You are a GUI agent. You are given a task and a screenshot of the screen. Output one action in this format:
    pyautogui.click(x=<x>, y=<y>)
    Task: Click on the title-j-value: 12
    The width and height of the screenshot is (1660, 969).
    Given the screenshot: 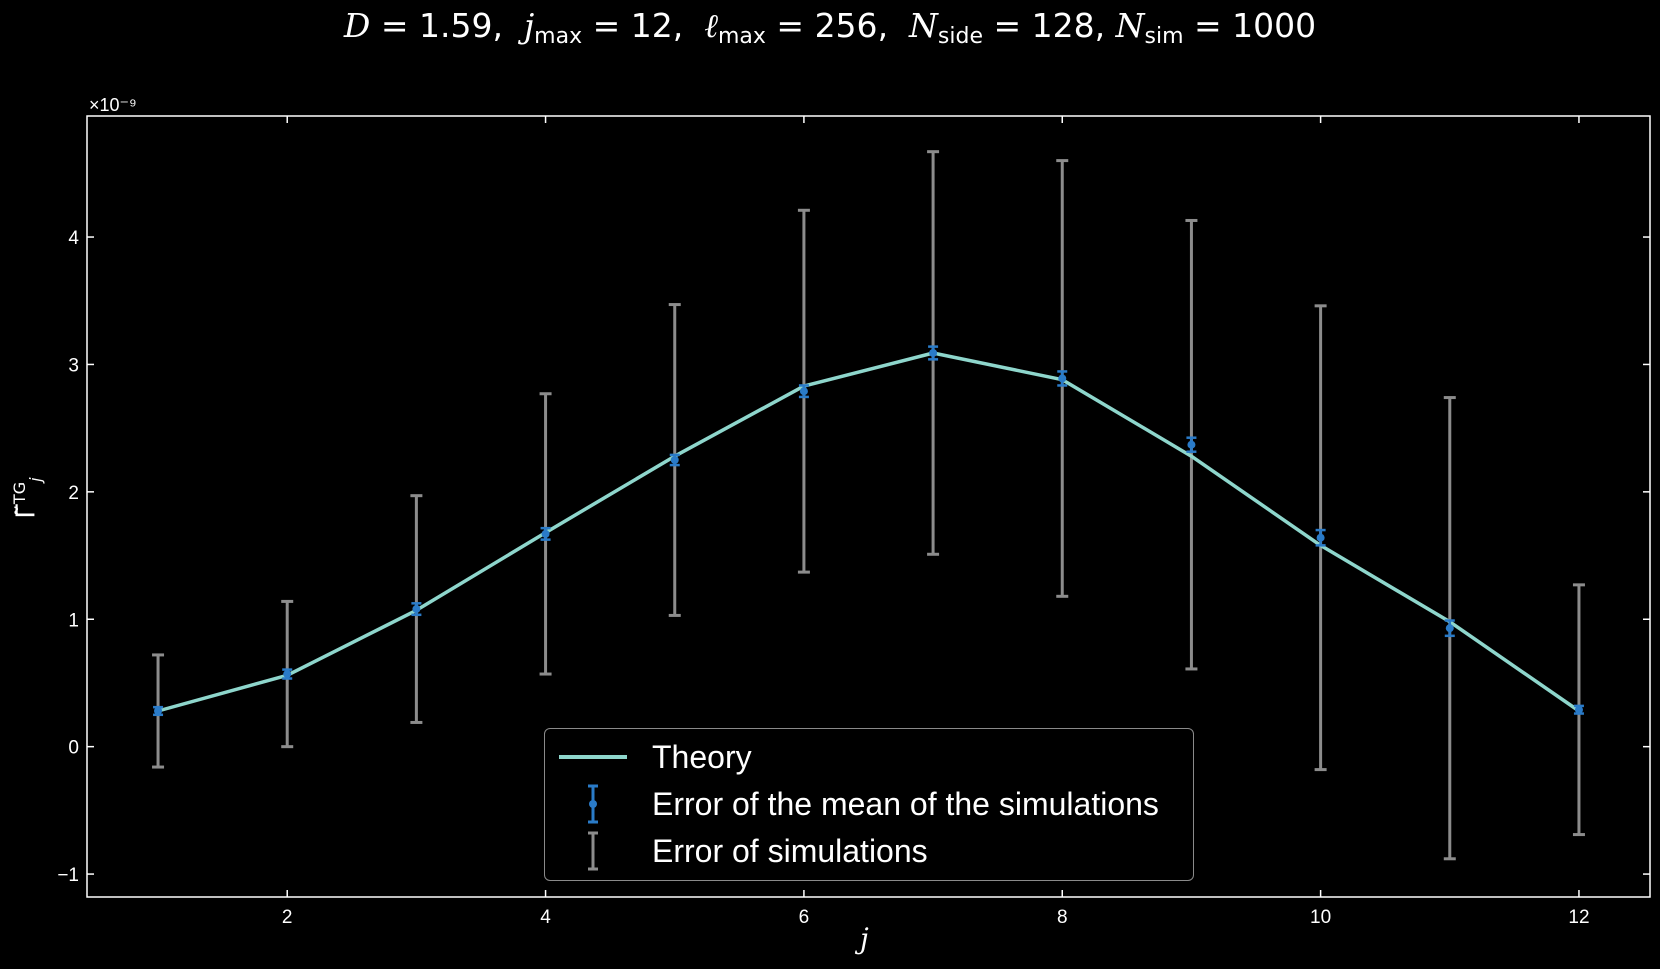 What is the action you would take?
    pyautogui.click(x=651, y=25)
    